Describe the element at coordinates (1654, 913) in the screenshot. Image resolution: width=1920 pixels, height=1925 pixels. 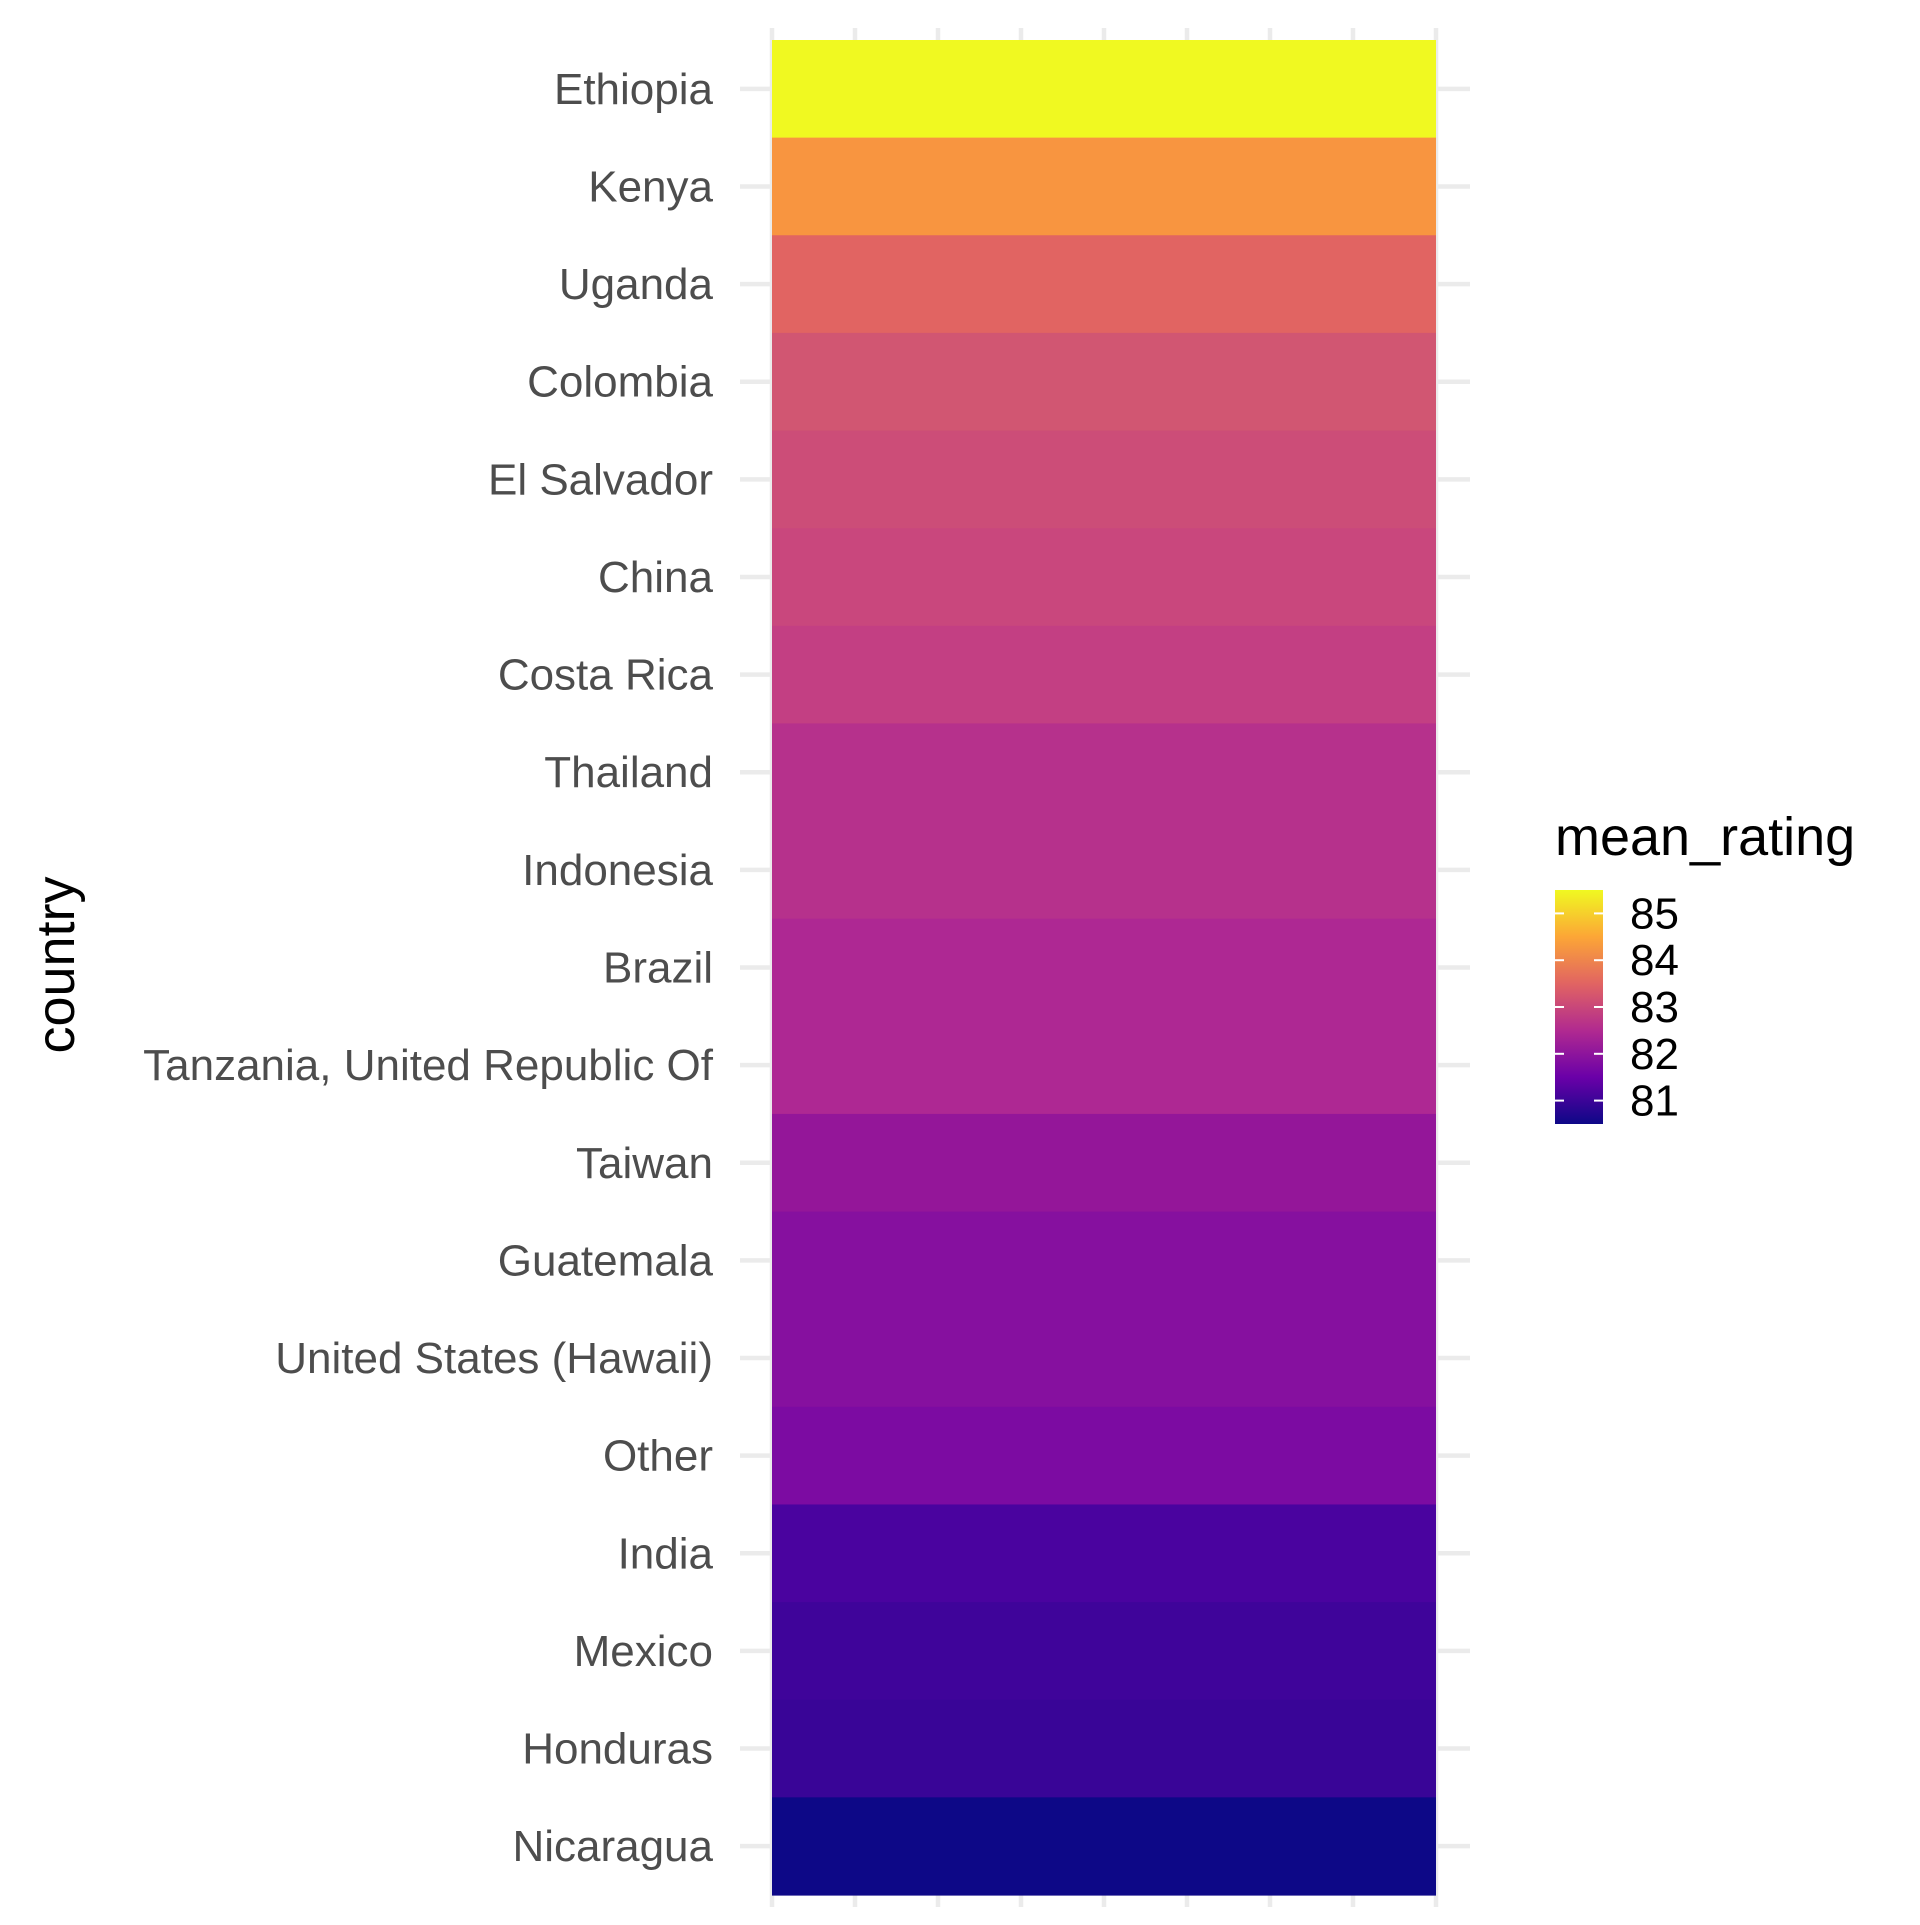
I see `legend-tick-label: 85` at that location.